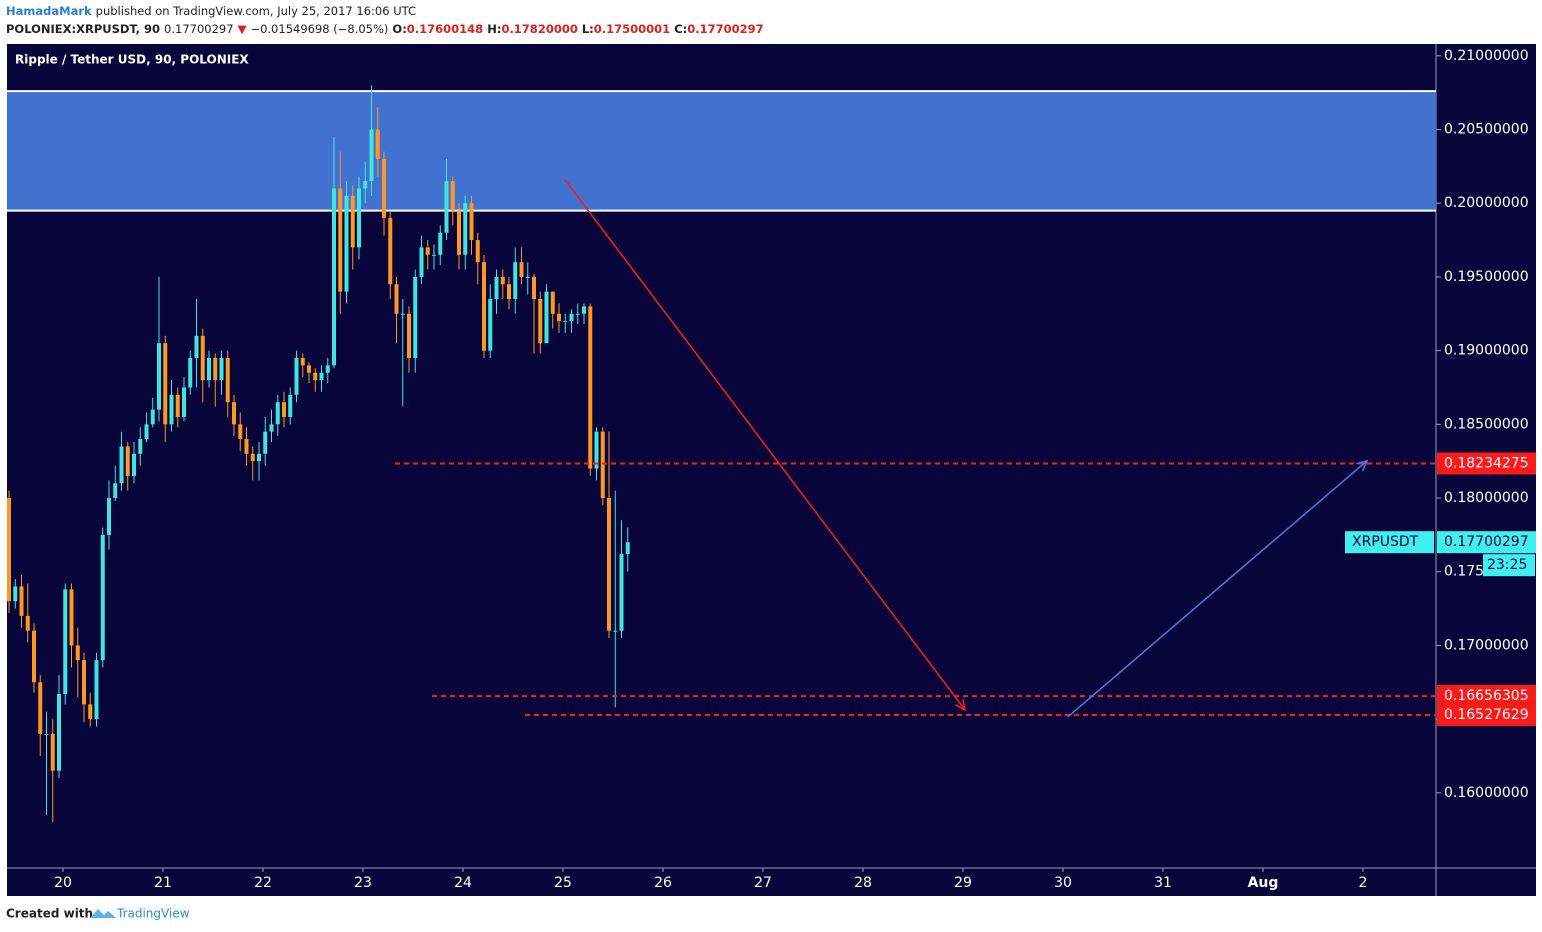 The height and width of the screenshot is (932, 1542). I want to click on last-name-bg, so click(1389, 542).